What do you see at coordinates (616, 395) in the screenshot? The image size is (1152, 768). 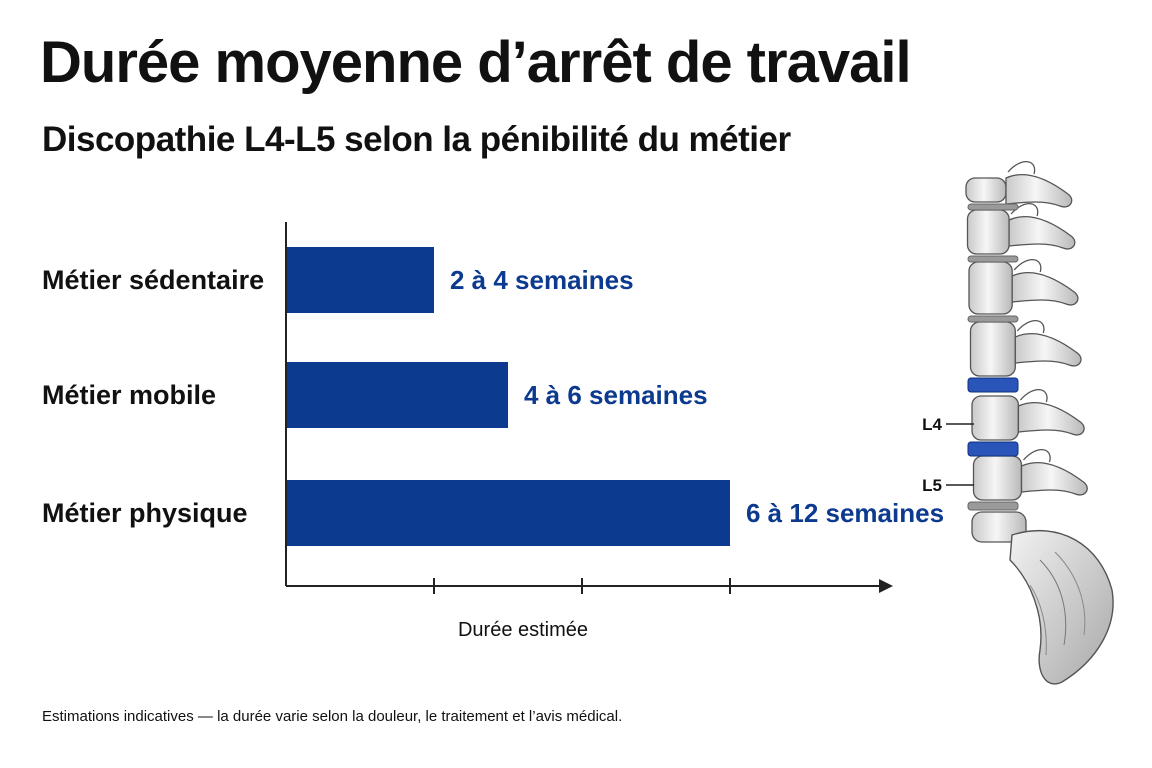 I see `bar-value-label: 4 à 6 semaines` at bounding box center [616, 395].